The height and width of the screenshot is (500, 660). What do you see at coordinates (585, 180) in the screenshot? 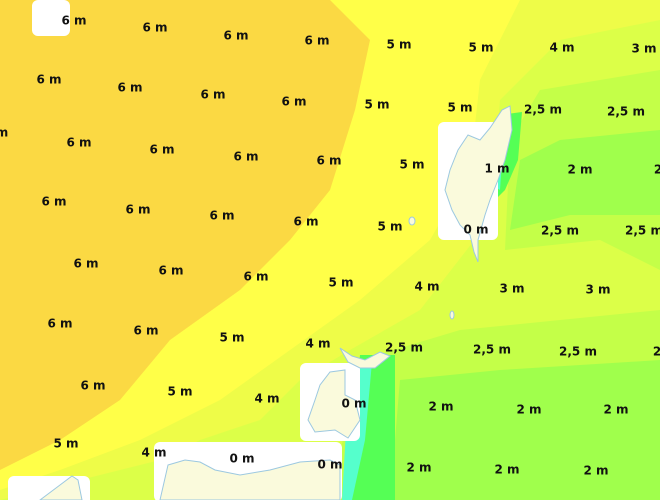
I see `zone-2m` at bounding box center [585, 180].